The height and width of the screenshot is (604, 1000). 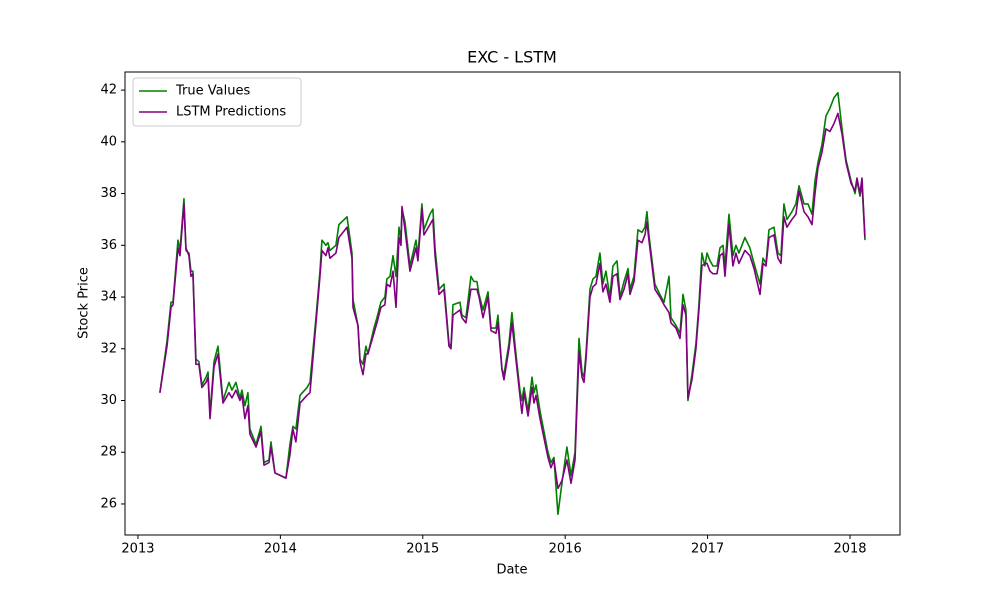 I want to click on x-tick-label: 2013, so click(x=137, y=549).